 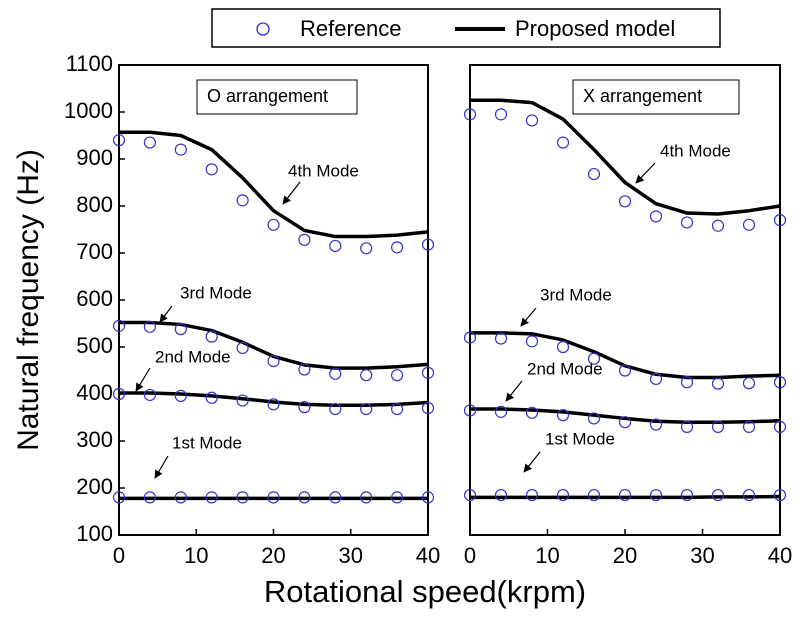 I want to click on panel-label-box, so click(x=277, y=97).